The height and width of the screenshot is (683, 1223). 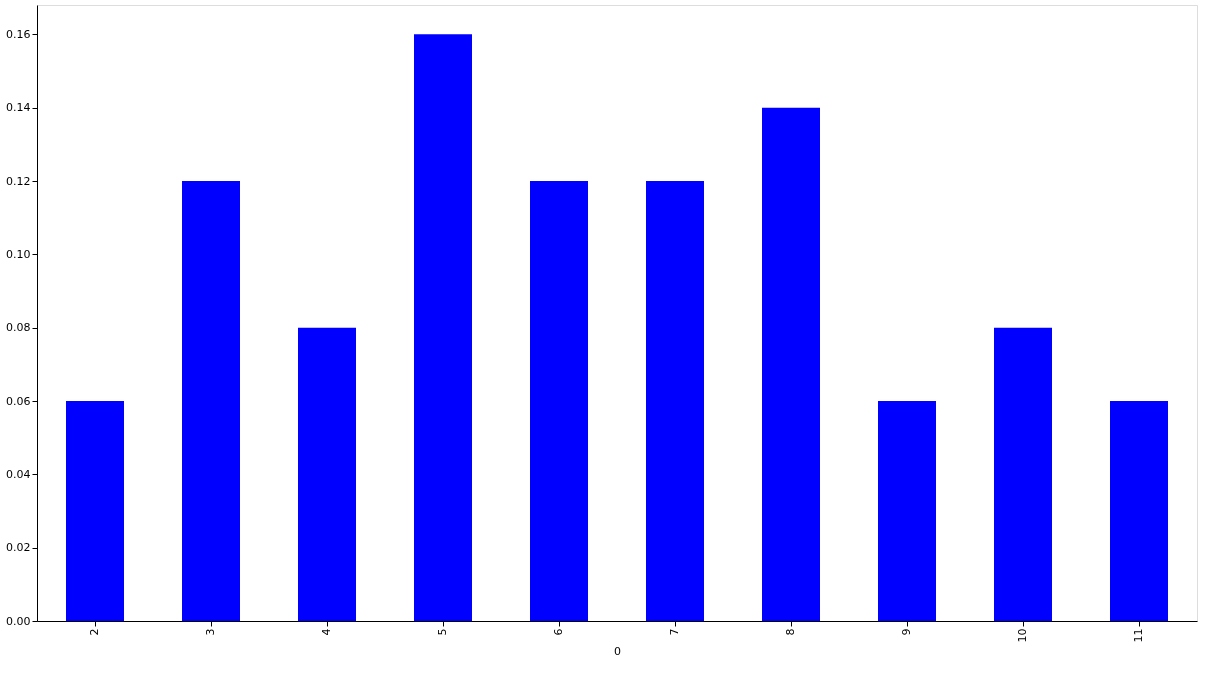 I want to click on x-tick-label: 8, so click(x=790, y=632).